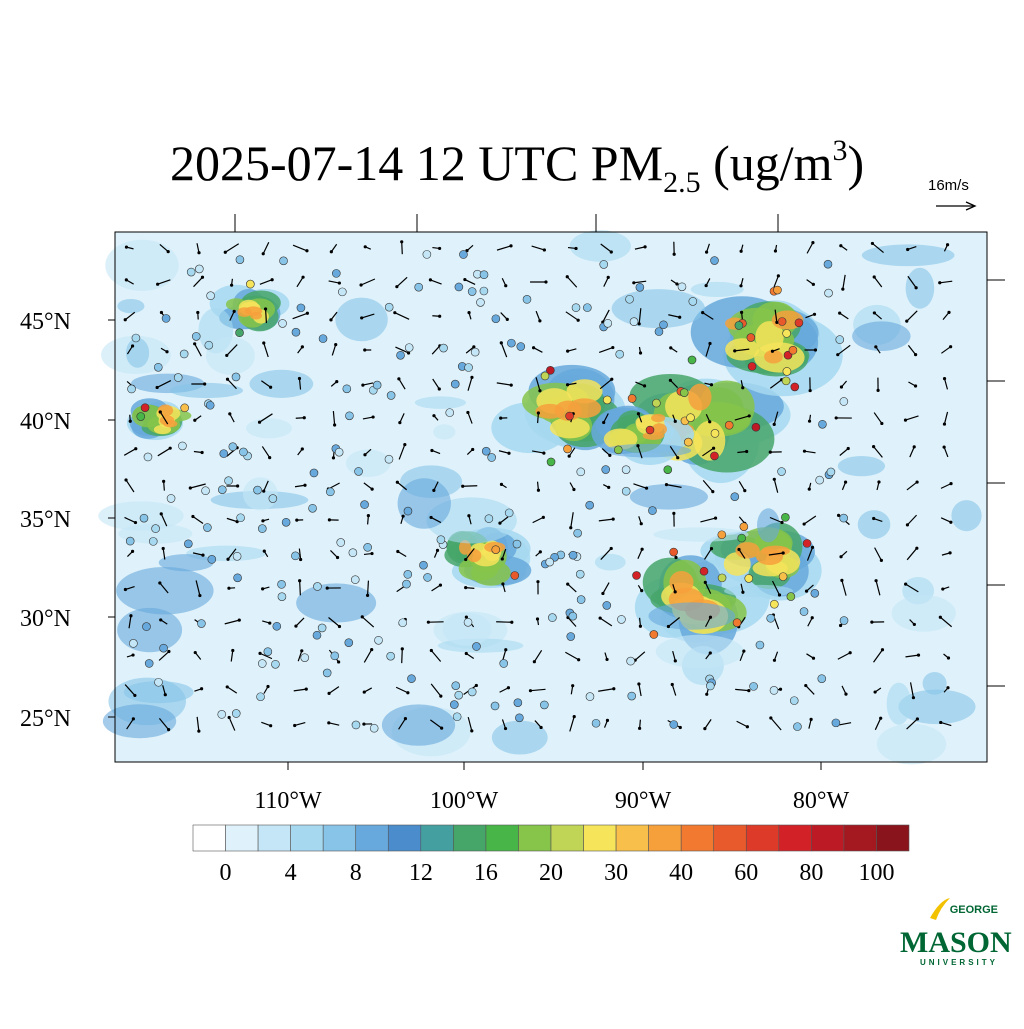 The width and height of the screenshot is (1024, 1029). I want to click on title-sub: 2.5, so click(682, 182).